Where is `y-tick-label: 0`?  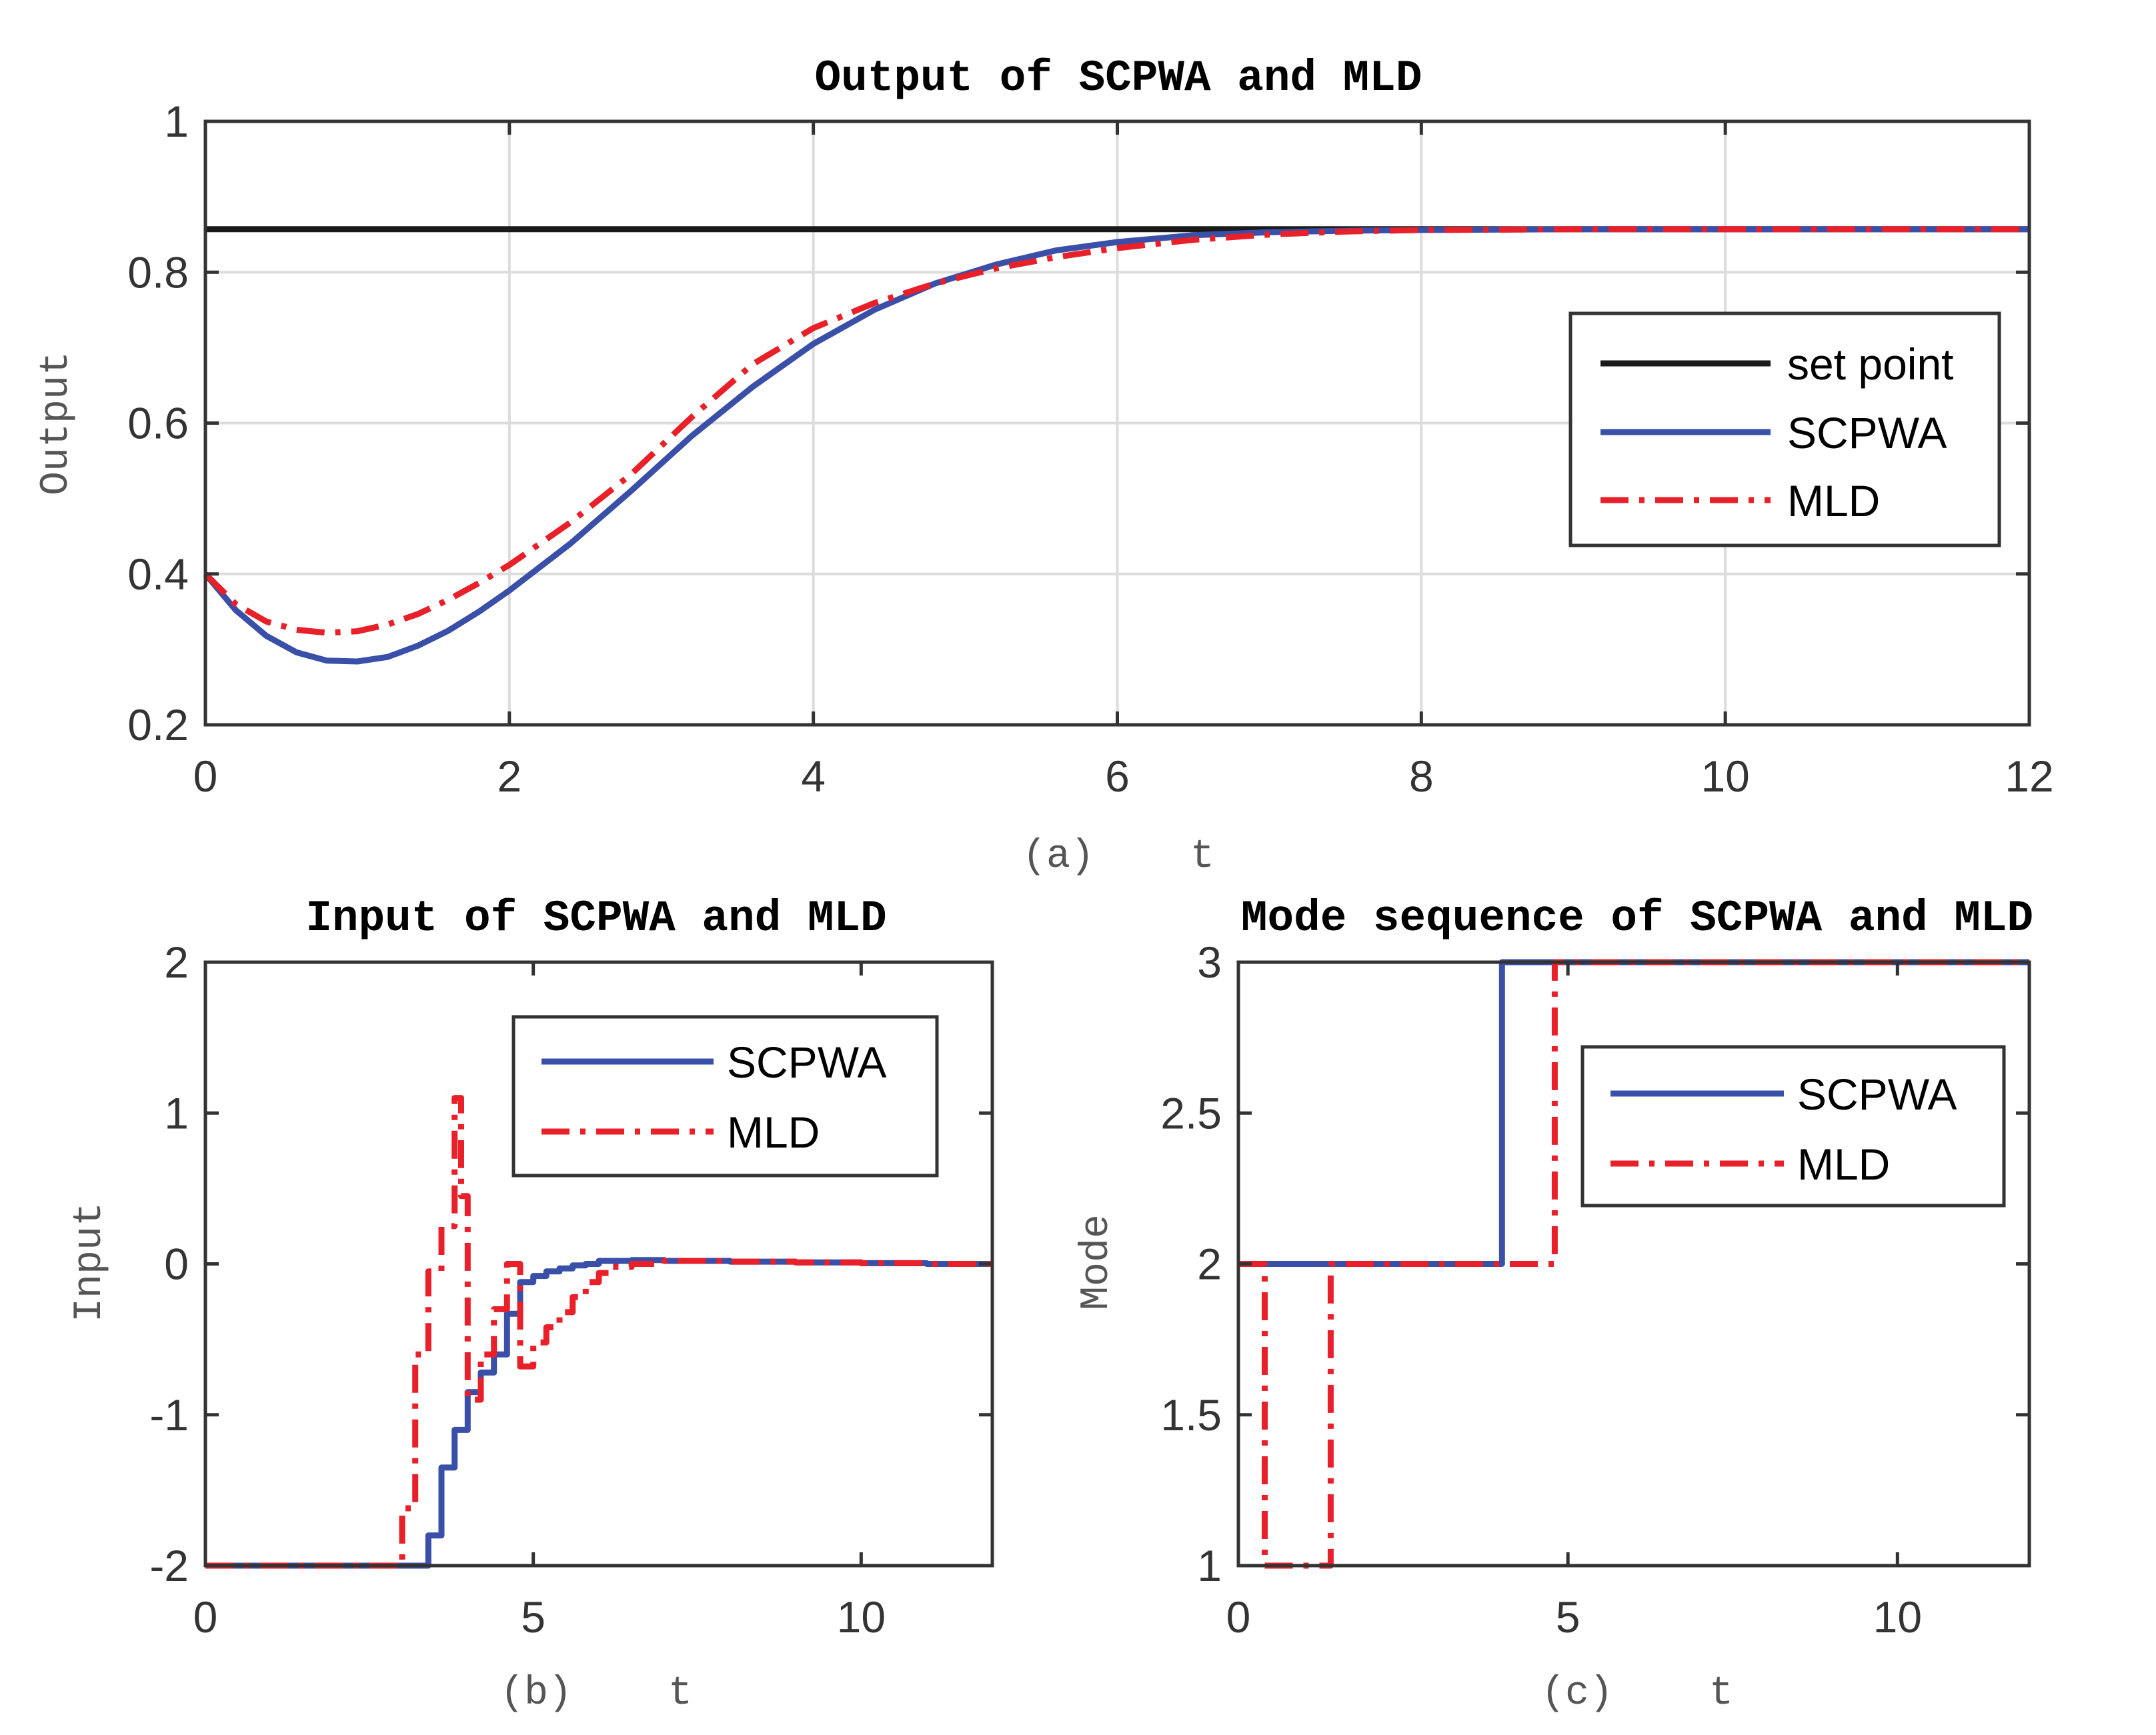 y-tick-label: 0 is located at coordinates (176, 1265).